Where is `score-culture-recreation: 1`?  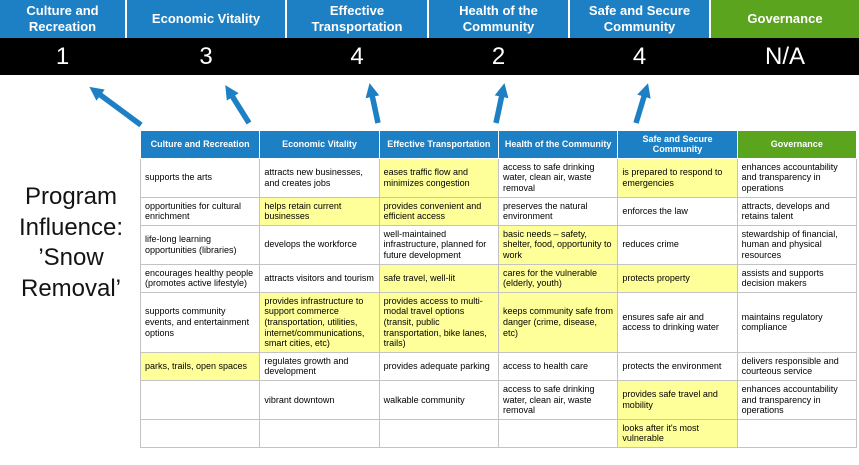 score-culture-recreation: 1 is located at coordinates (62, 56).